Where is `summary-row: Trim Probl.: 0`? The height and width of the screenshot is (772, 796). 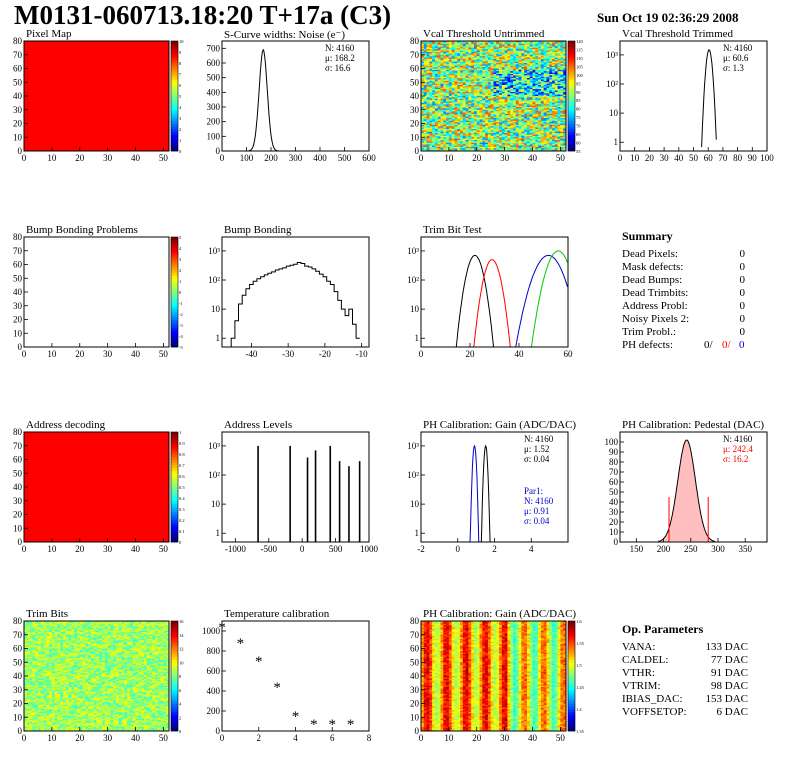
summary-row: Trim Probl.: 0 is located at coordinates (692, 332).